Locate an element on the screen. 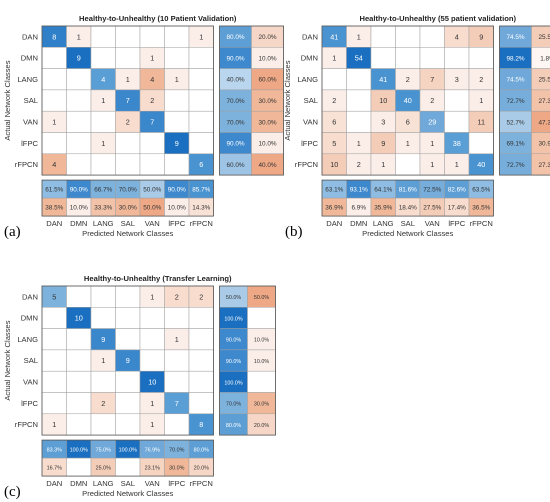  row-tick-label: LANG is located at coordinates (27, 339).